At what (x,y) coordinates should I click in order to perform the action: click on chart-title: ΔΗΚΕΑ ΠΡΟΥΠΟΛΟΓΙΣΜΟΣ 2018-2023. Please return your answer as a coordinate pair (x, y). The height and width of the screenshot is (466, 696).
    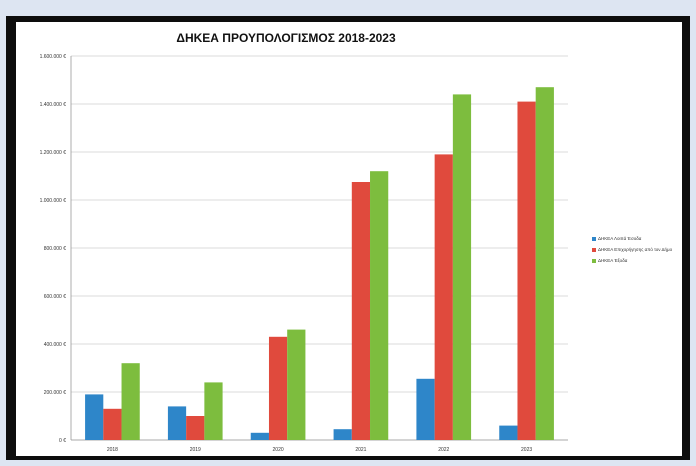
    Looking at the image, I should click on (286, 38).